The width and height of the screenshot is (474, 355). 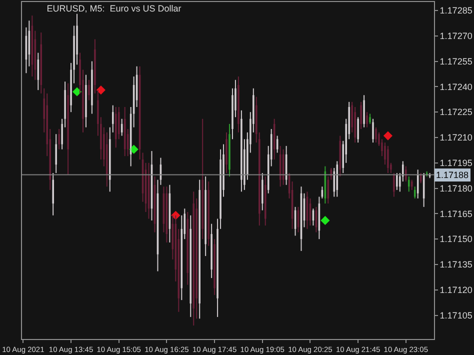 I want to click on y-tick-label: 1.17210, so click(x=456, y=137).